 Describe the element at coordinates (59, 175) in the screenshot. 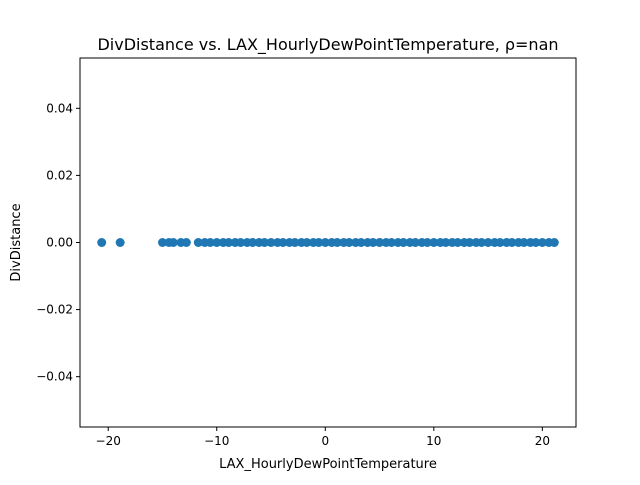

I see `y-tick-label: 0.02` at that location.